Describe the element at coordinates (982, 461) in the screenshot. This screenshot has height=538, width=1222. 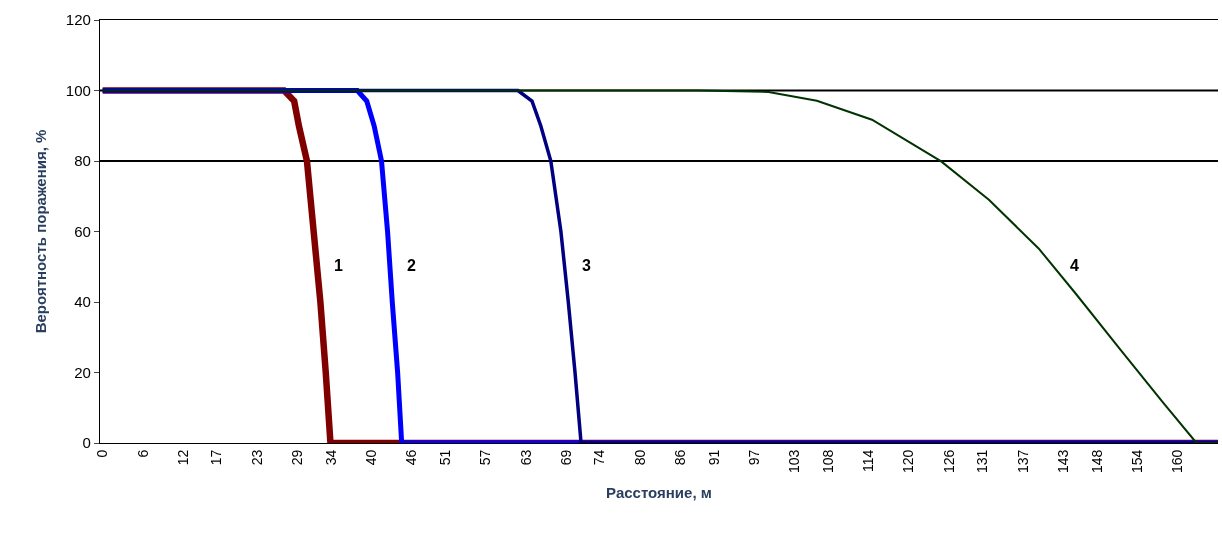
I see `x-tick-label: 131` at that location.